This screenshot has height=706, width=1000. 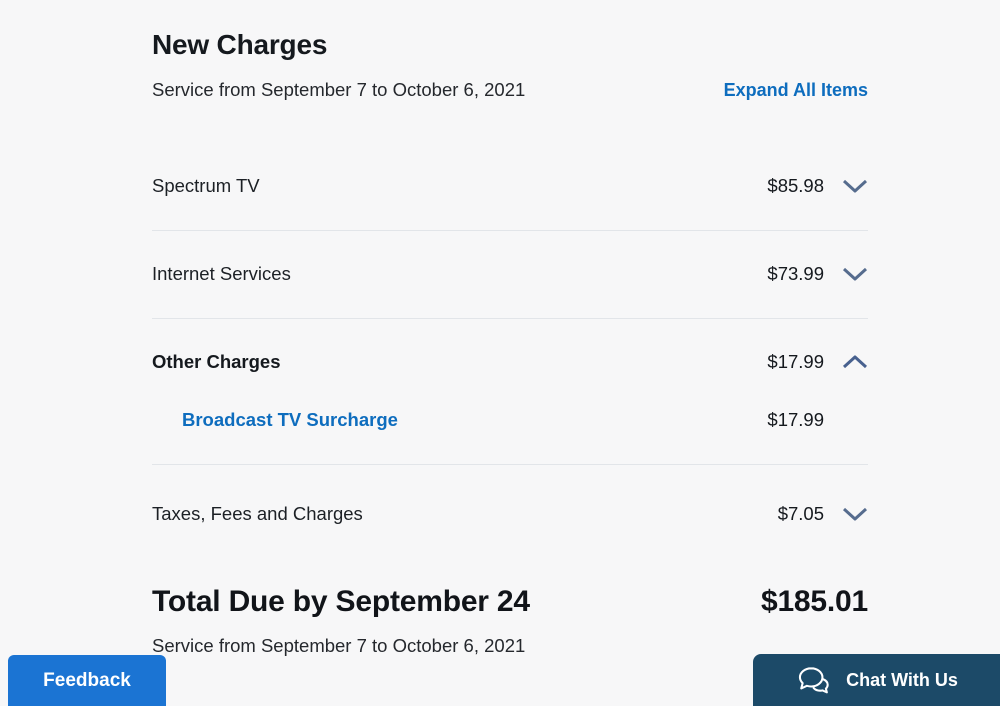 What do you see at coordinates (510, 495) in the screenshot?
I see `charge-row-taxes-fees: Taxes, Fees and Charges $7.05` at bounding box center [510, 495].